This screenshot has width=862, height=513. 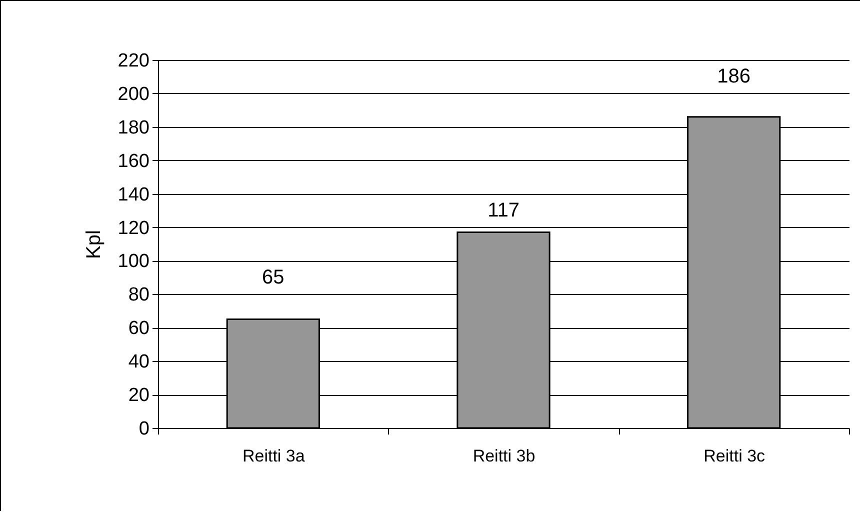 What do you see at coordinates (504, 211) in the screenshot?
I see `data-label: 117` at bounding box center [504, 211].